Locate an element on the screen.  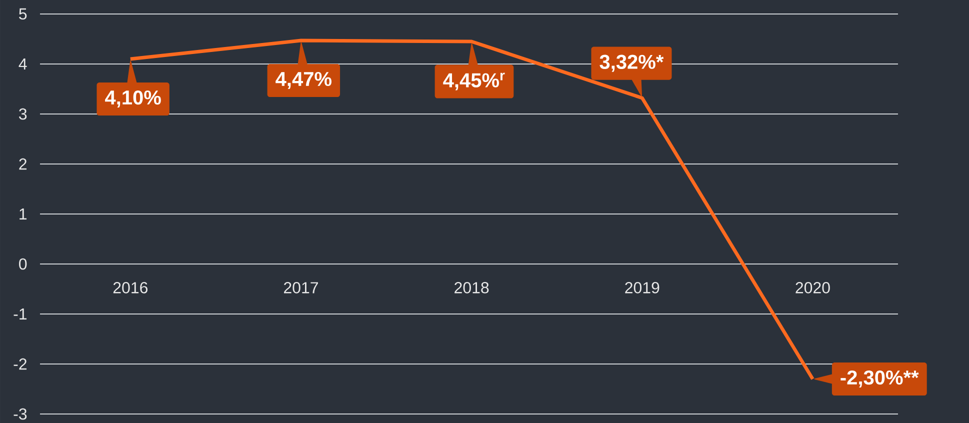
x-tick-label: 2018 is located at coordinates (471, 288).